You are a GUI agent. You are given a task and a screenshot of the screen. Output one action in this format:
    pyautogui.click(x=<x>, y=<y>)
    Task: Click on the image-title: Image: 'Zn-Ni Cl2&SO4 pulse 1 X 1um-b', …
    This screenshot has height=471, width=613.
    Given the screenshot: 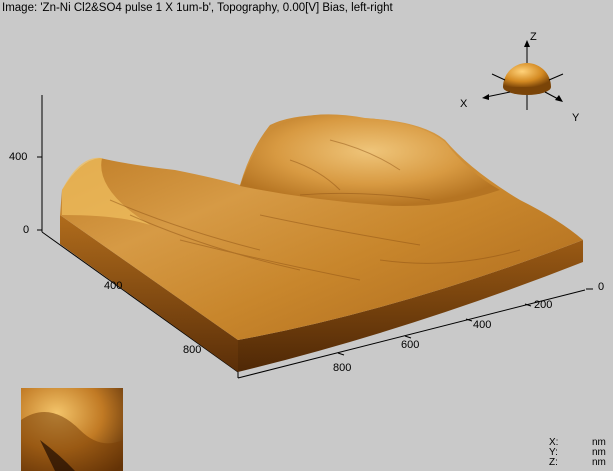 What is the action you would take?
    pyautogui.click(x=197, y=8)
    